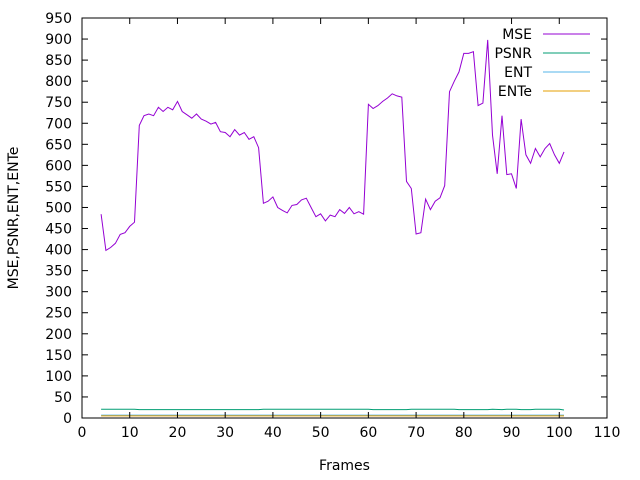 The height and width of the screenshot is (480, 640). I want to click on x-tick-label: 60, so click(368, 433).